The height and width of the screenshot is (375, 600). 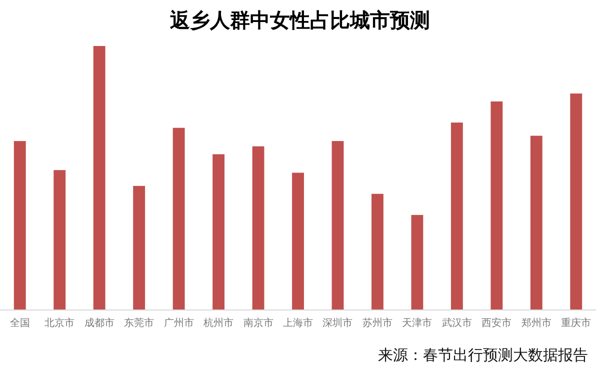 I want to click on chart-title: 返乡人群中女性占比城市预测, so click(x=299, y=20).